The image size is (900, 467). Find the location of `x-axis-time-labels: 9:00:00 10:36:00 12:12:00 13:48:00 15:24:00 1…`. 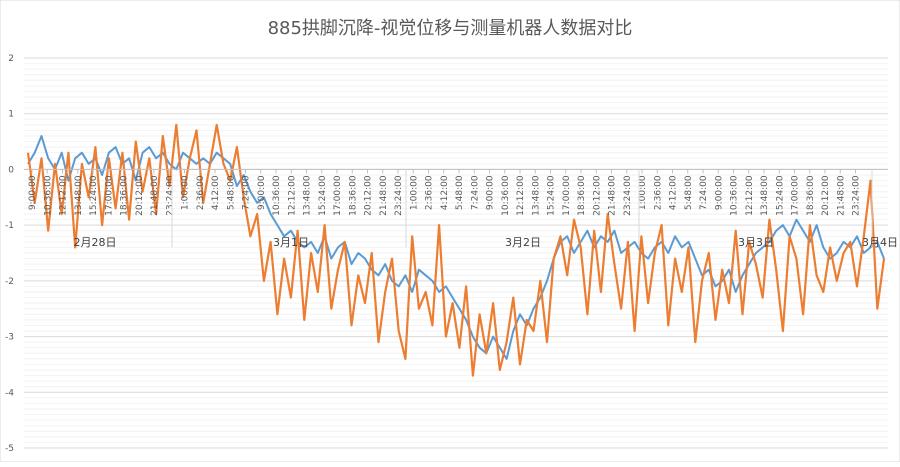

x-axis-time-labels: 9:00:00 10:36:00 12:12:00 13:48:00 15:24:00 1… is located at coordinates (445, 195).